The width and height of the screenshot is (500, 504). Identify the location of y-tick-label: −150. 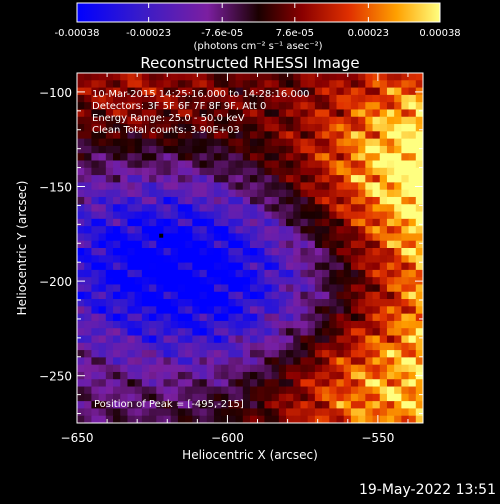
(55, 188).